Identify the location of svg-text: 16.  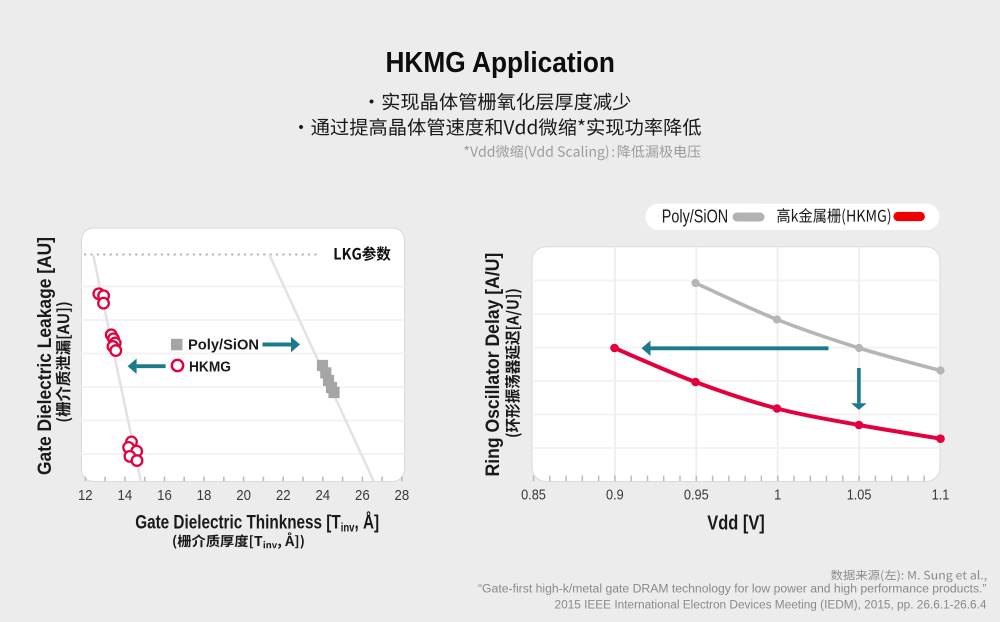
(164, 495).